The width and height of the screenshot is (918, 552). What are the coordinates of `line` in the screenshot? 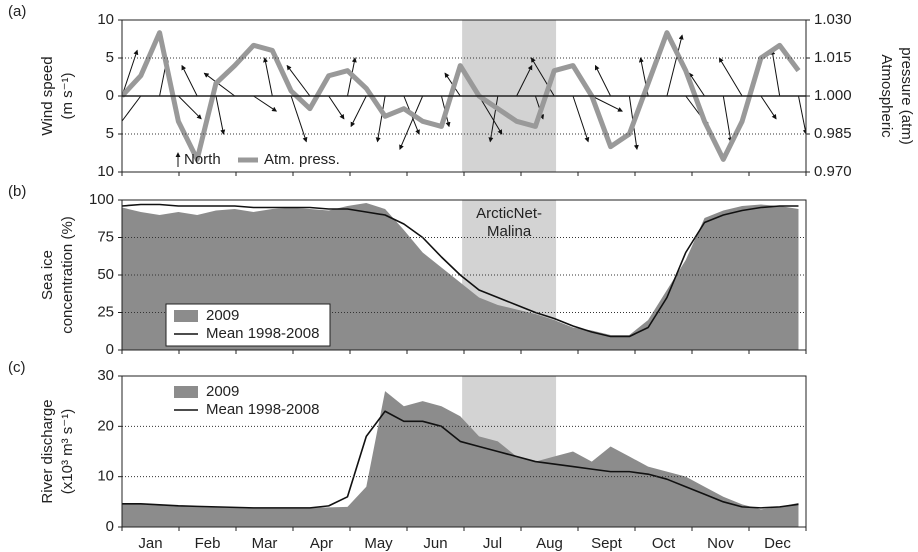 It's located at (460, 459).